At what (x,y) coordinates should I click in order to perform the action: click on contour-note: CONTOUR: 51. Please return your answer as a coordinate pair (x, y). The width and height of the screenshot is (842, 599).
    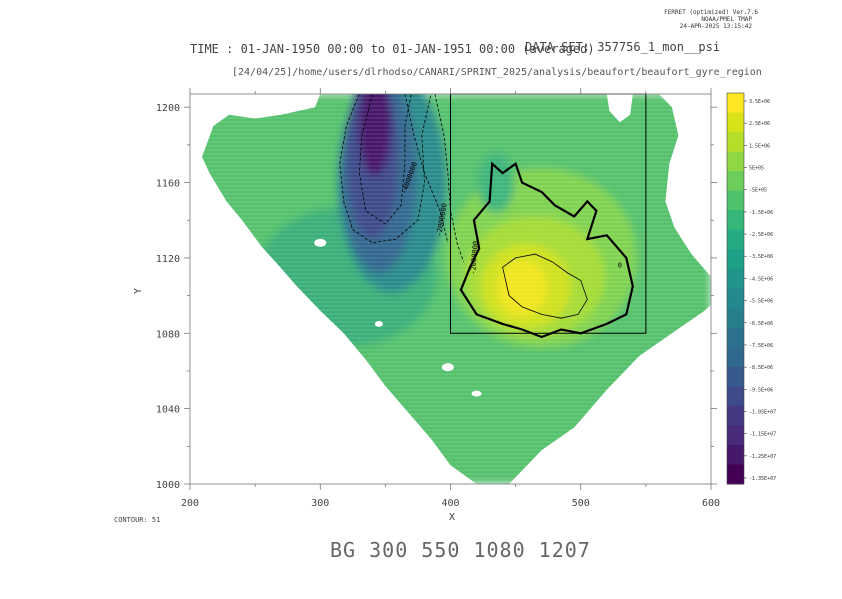
    Looking at the image, I should click on (137, 520).